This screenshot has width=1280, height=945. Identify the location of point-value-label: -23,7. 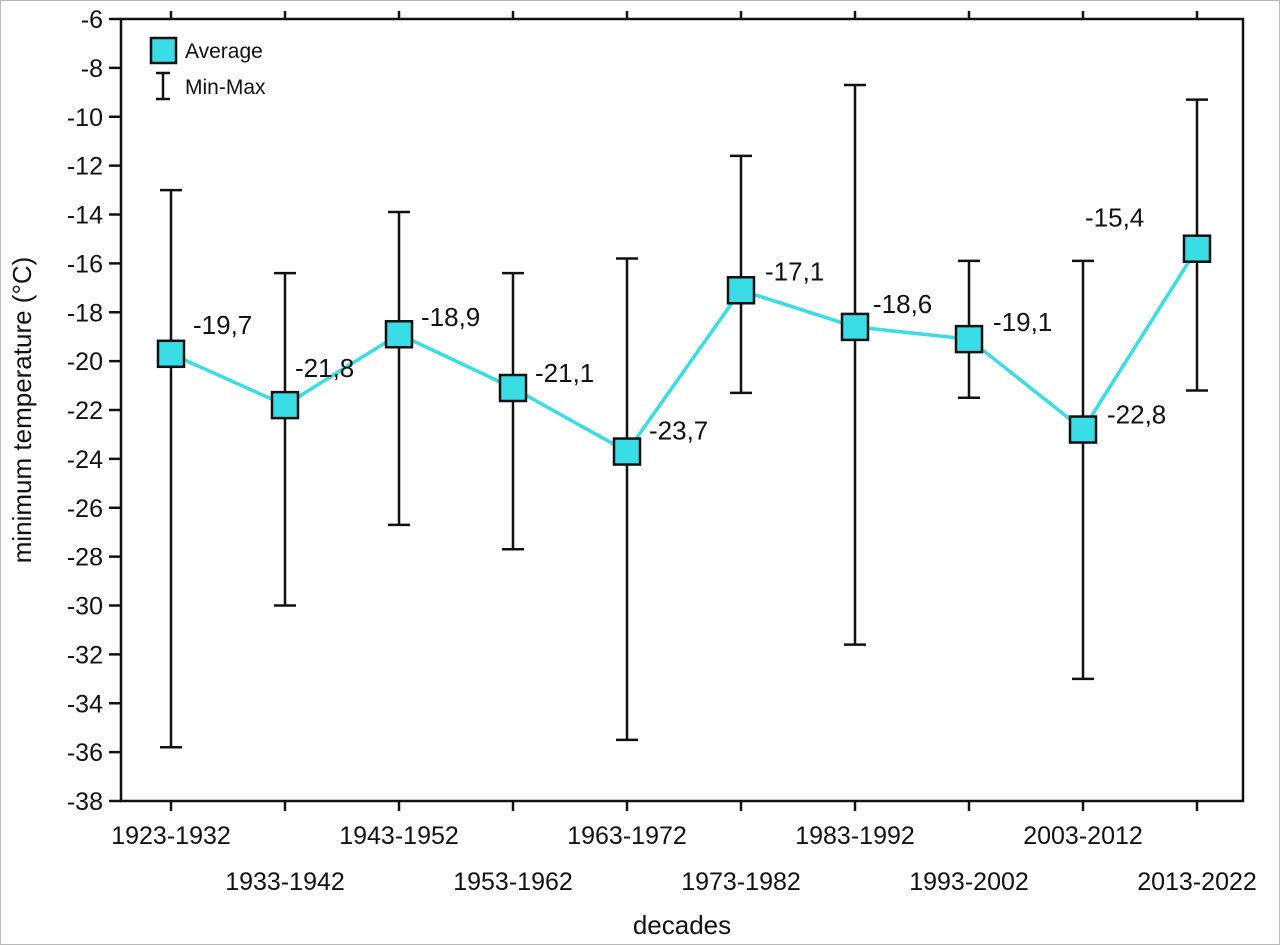
(678, 431).